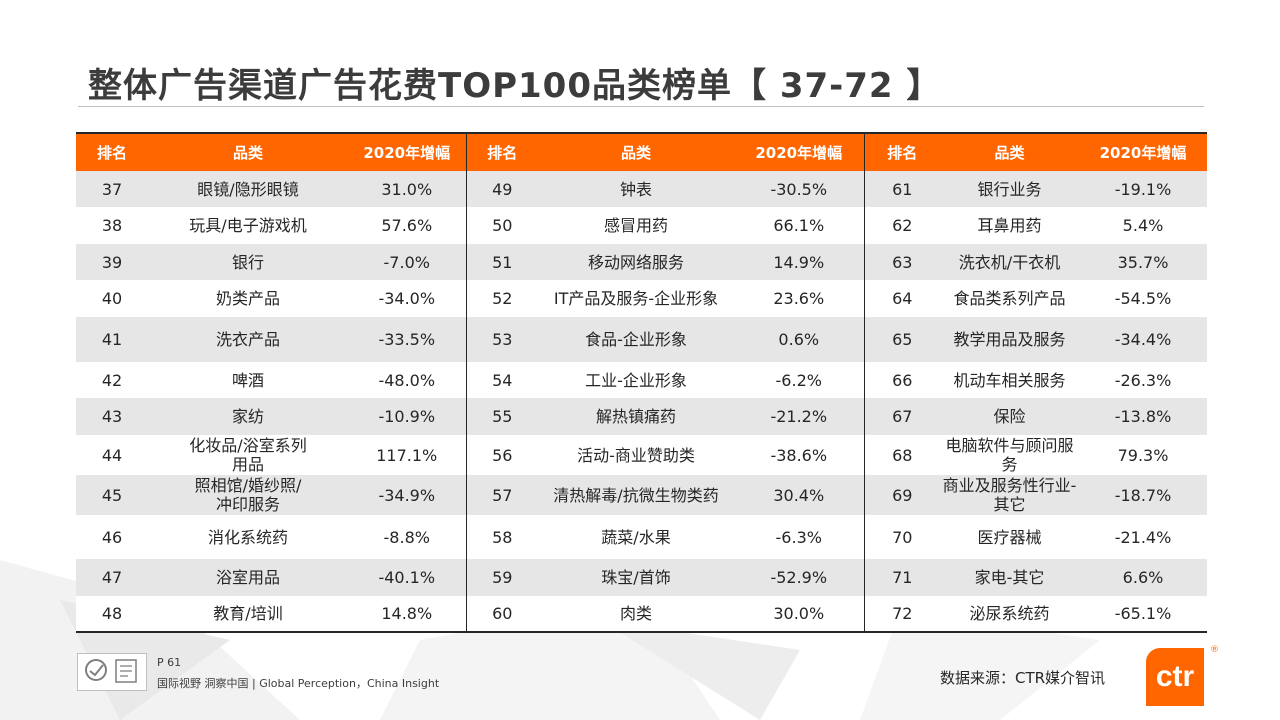  What do you see at coordinates (169, 662) in the screenshot?
I see `page-number: P 61` at bounding box center [169, 662].